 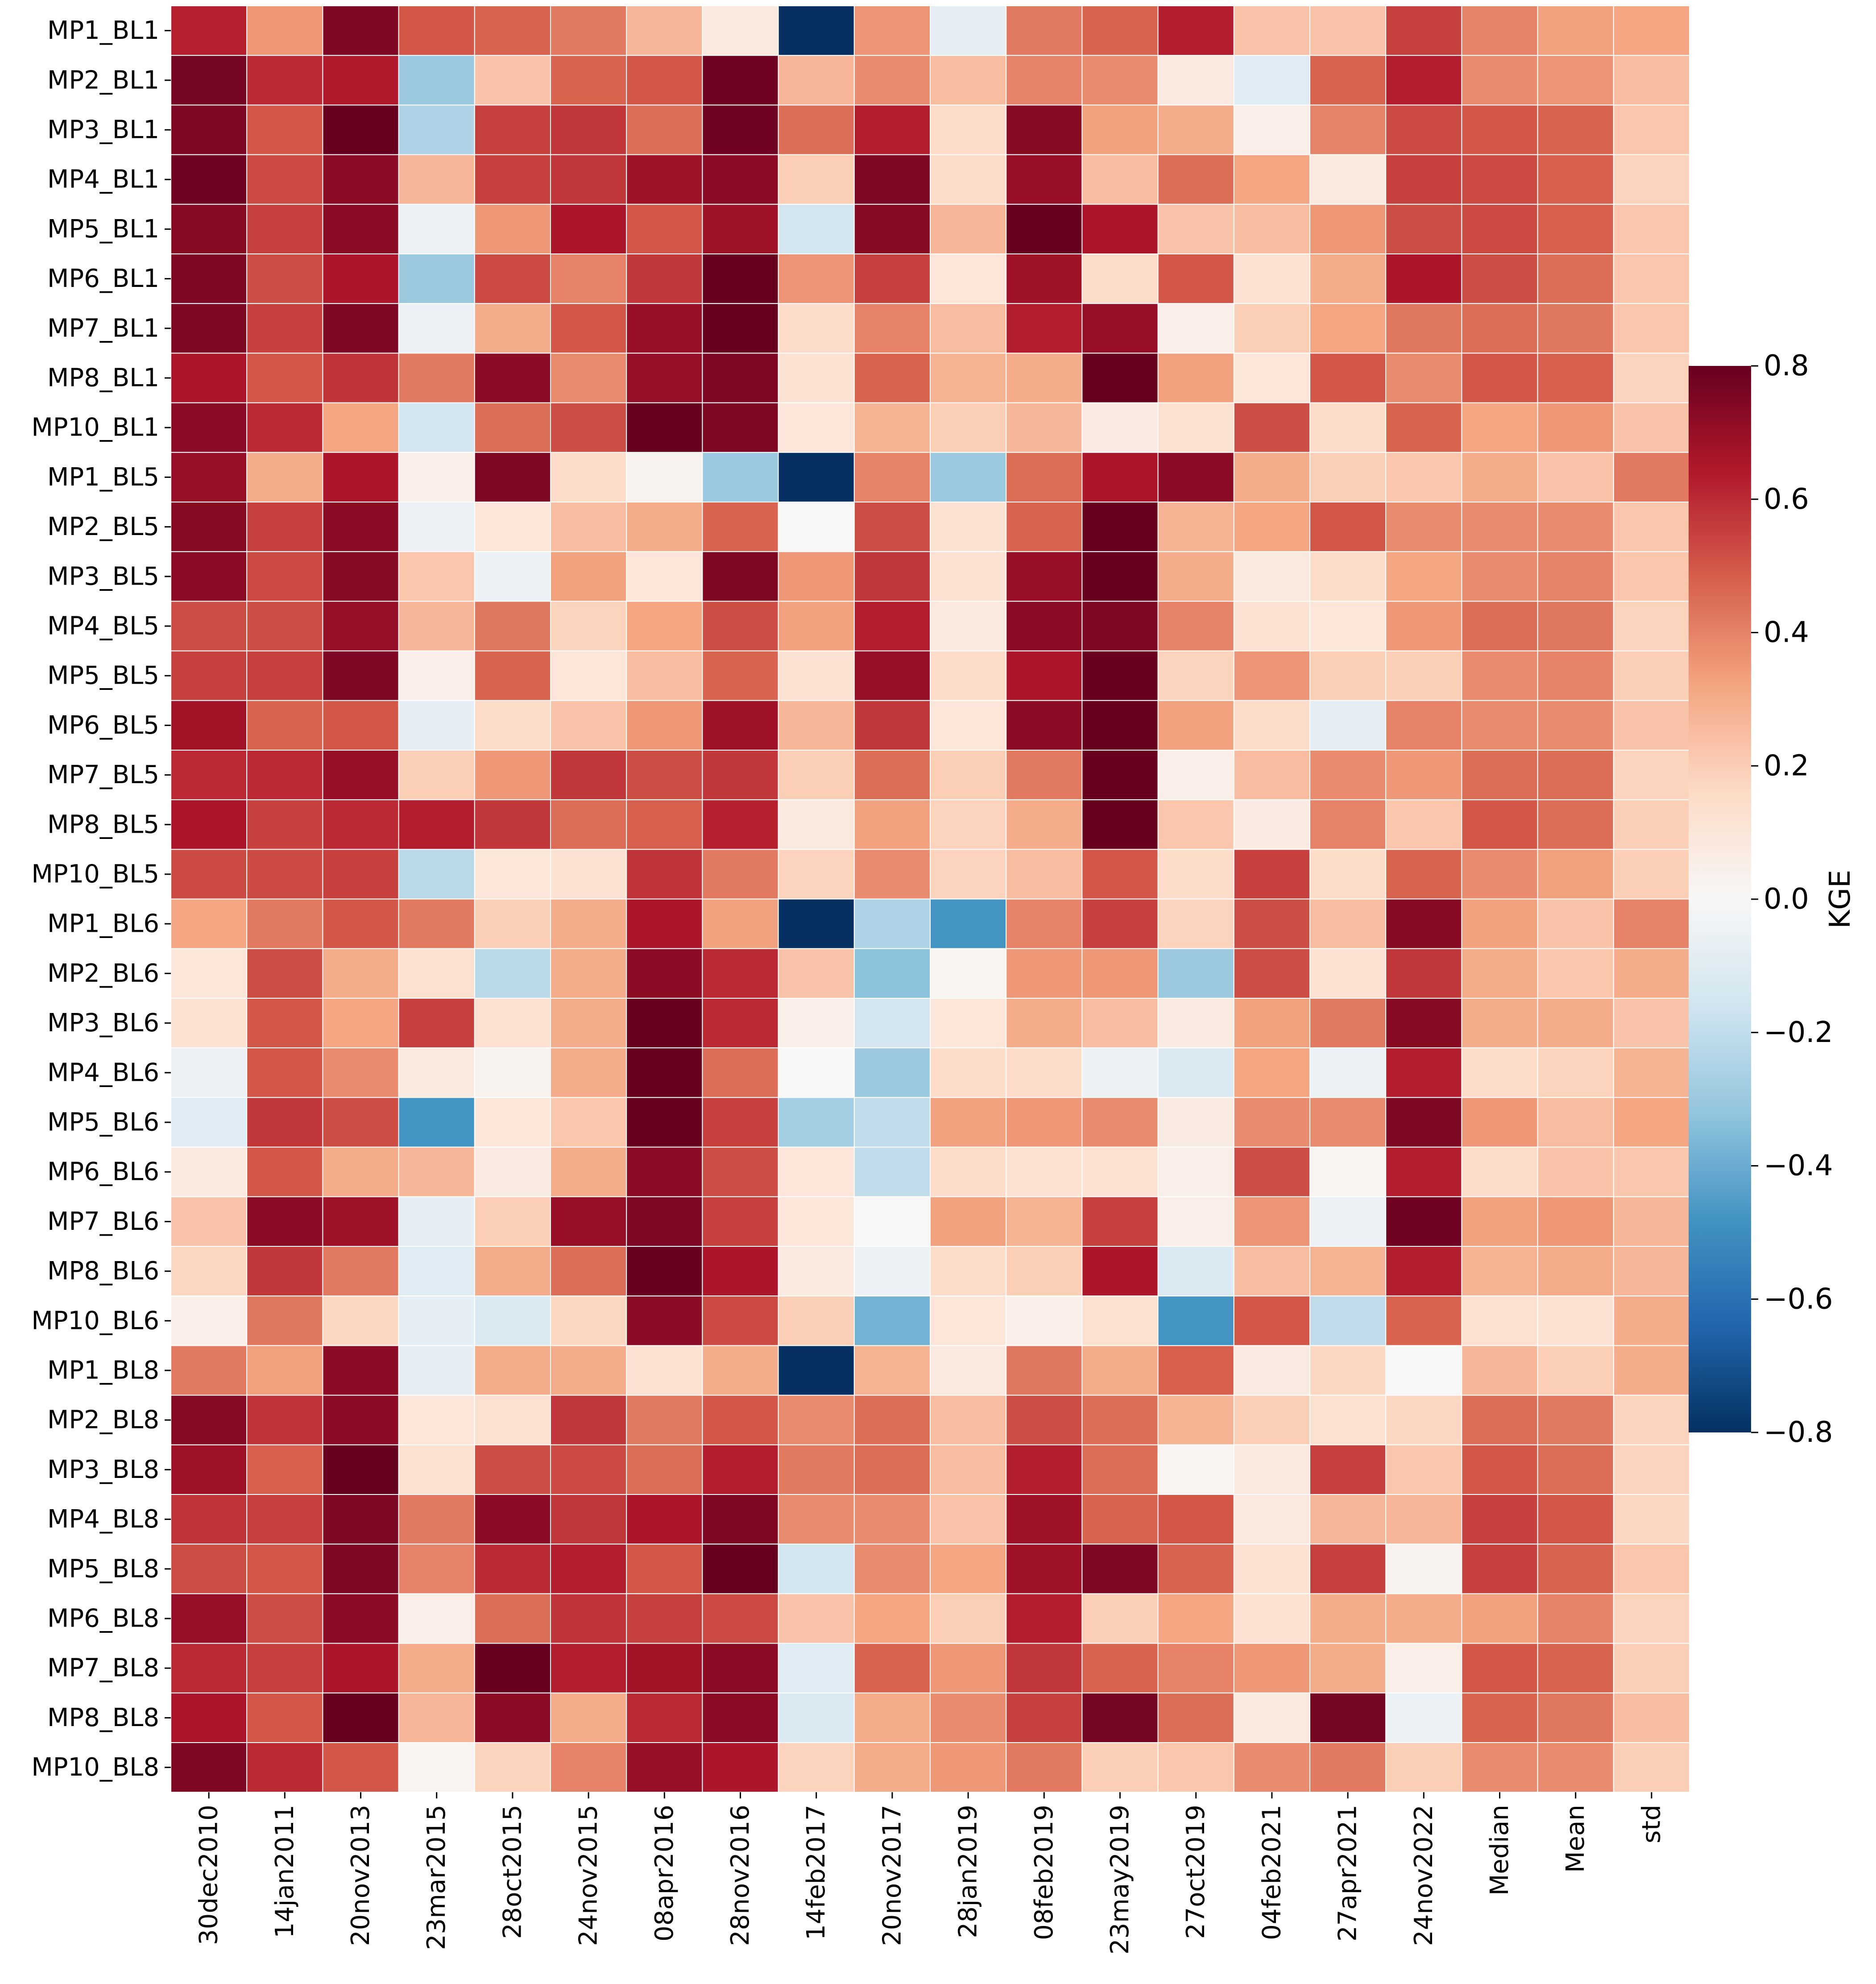 I want to click on colorbar: 0.8 0.6 0.4 0.2 0.0 −0.2 −0.4 −0.6 −0.8 KGE, so click(x=1773, y=899).